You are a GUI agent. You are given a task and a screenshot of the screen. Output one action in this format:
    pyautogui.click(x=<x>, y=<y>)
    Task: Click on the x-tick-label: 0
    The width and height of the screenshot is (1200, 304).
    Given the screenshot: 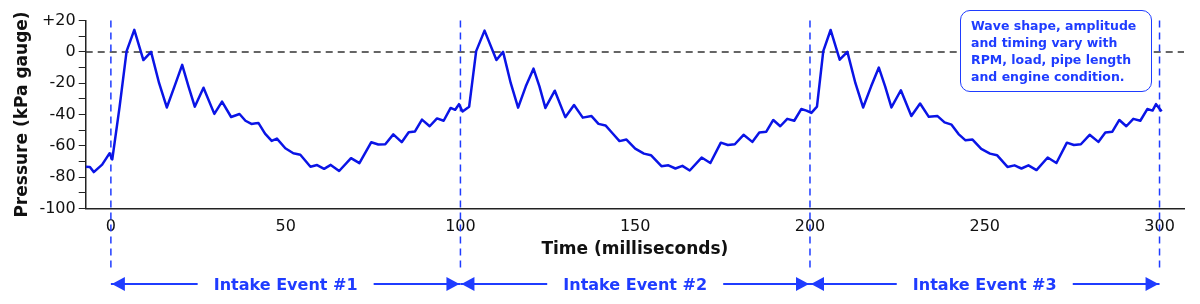 What is the action you would take?
    pyautogui.click(x=110, y=226)
    